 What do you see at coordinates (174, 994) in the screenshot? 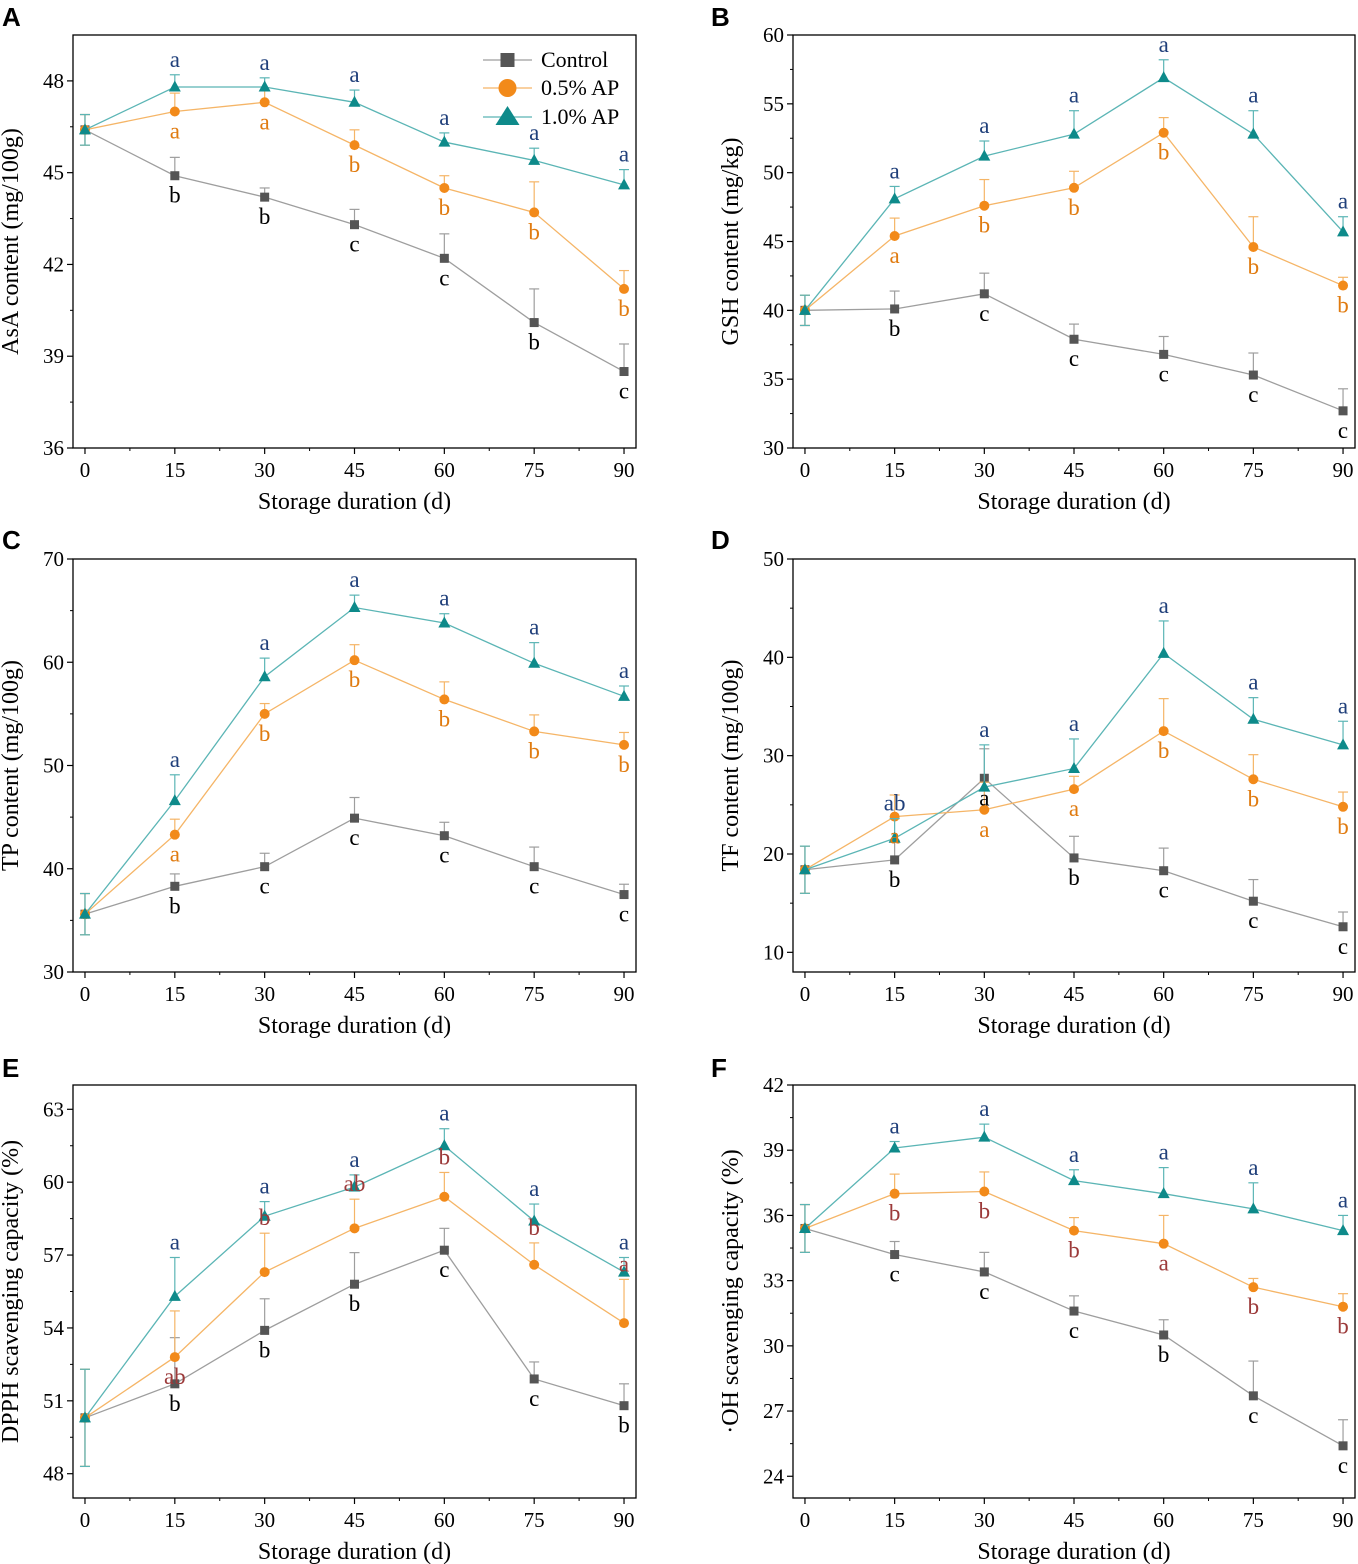
I see `x-tick-label: 15` at bounding box center [174, 994].